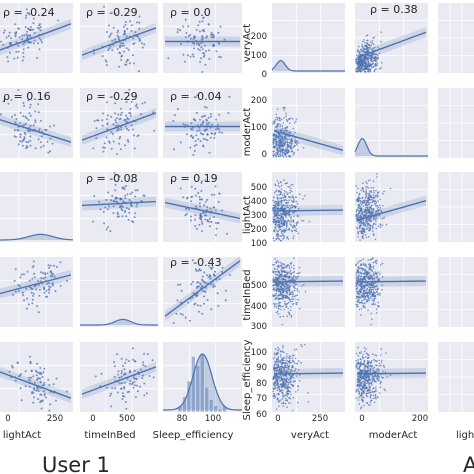 The image size is (474, 474). I want to click on caption-cut: A, so click(468, 463).